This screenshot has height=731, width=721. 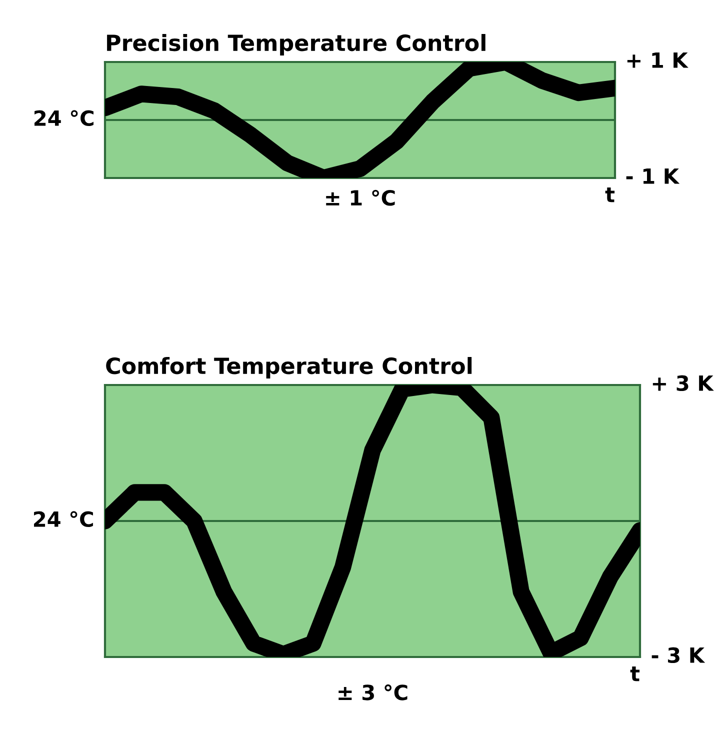 What do you see at coordinates (360, 198) in the screenshot?
I see `text: ± 1 °C` at bounding box center [360, 198].